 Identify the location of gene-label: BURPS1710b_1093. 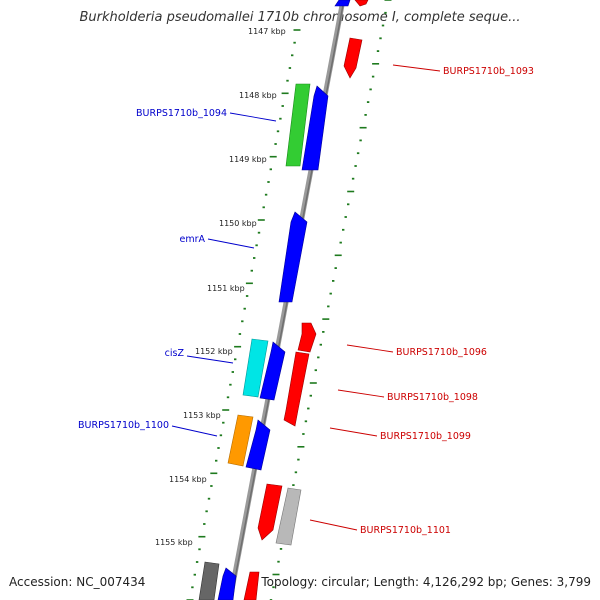
(488, 71).